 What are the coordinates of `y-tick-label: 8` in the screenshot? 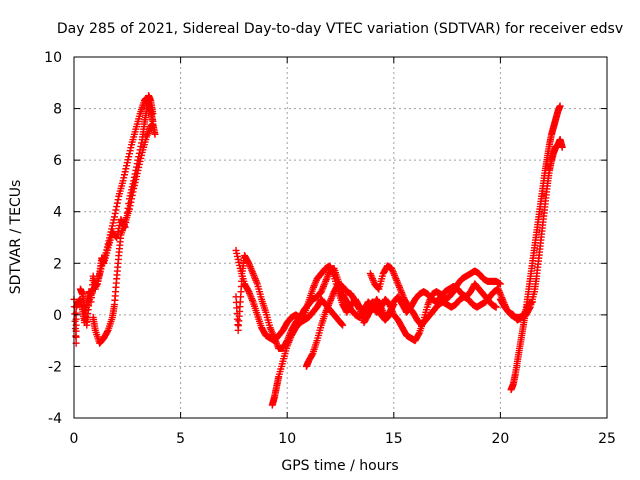 It's located at (57, 110).